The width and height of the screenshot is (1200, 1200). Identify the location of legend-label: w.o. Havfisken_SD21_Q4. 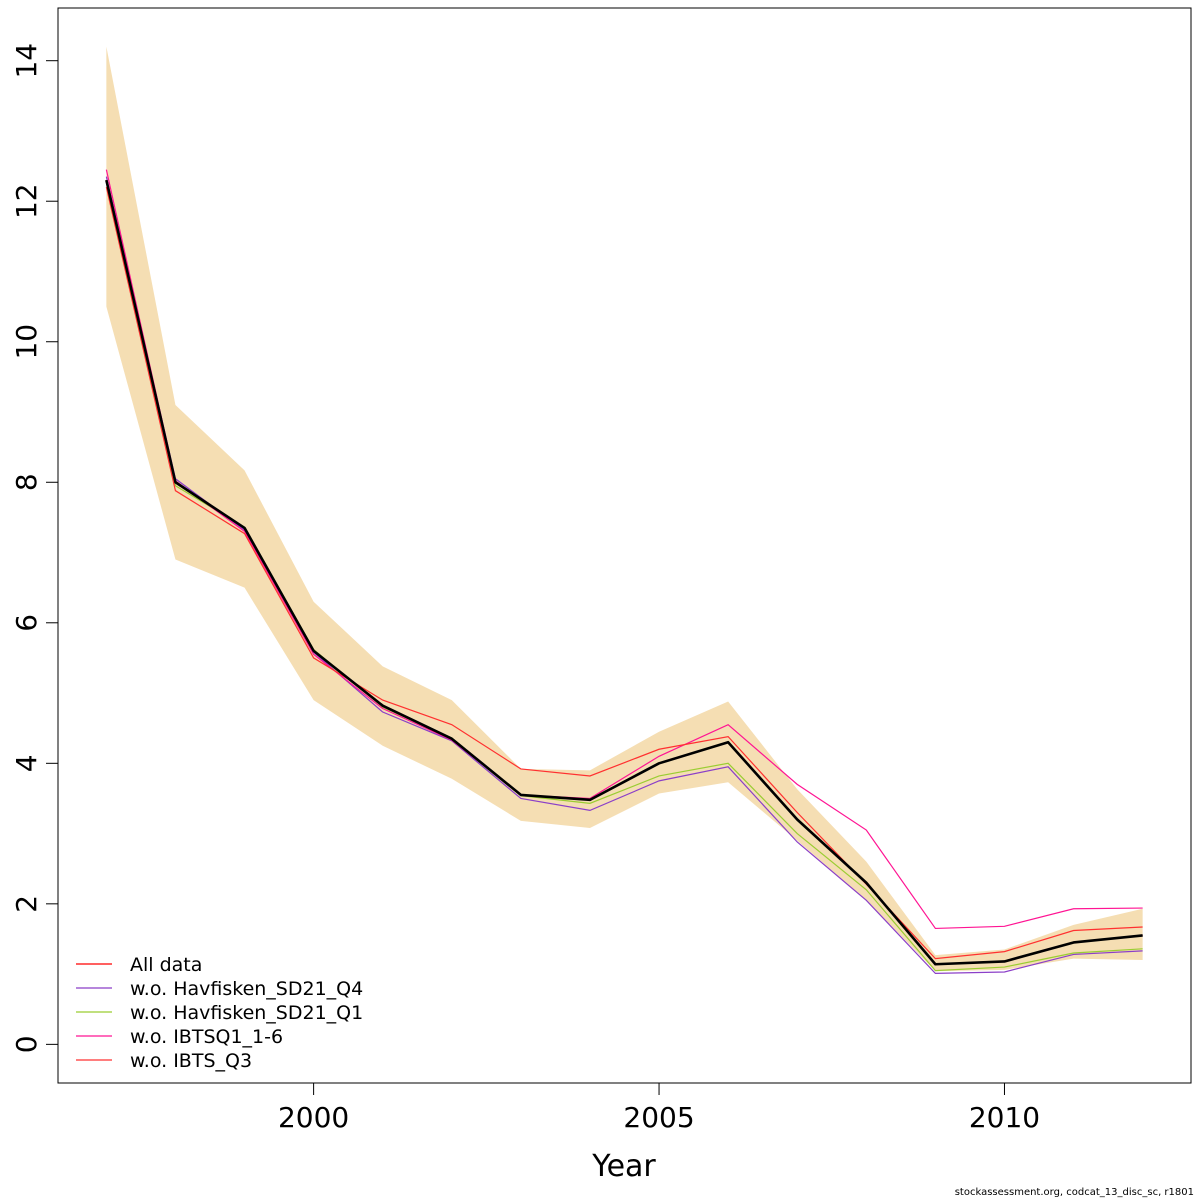
(246, 989).